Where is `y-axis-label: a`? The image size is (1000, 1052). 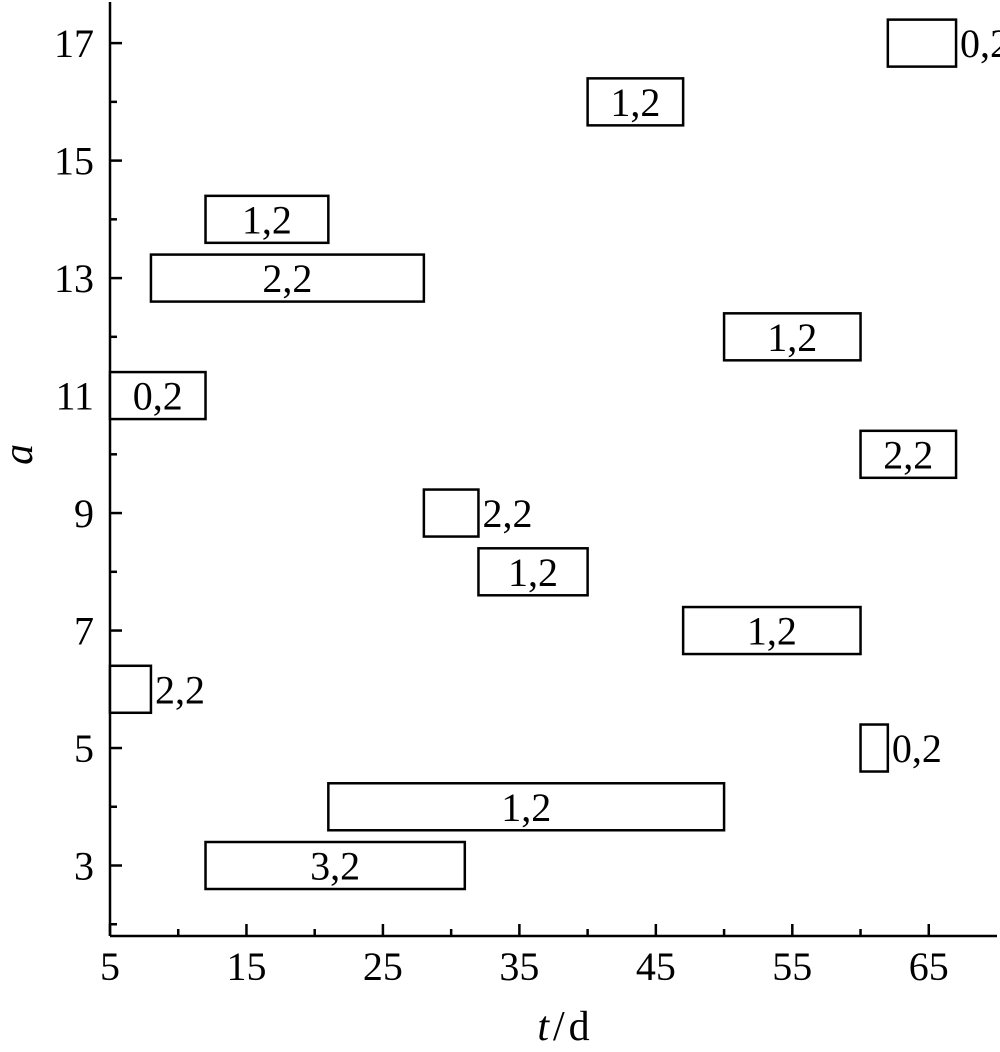 y-axis-label: a is located at coordinates (21, 454).